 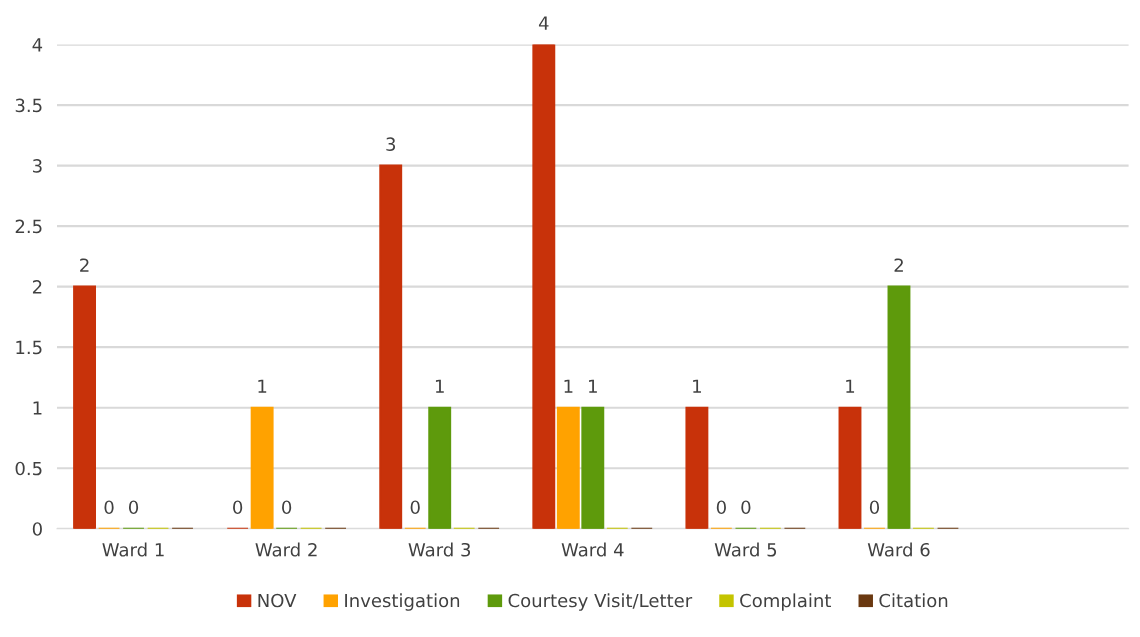 What do you see at coordinates (37, 166) in the screenshot?
I see `y-tick-label: 3` at bounding box center [37, 166].